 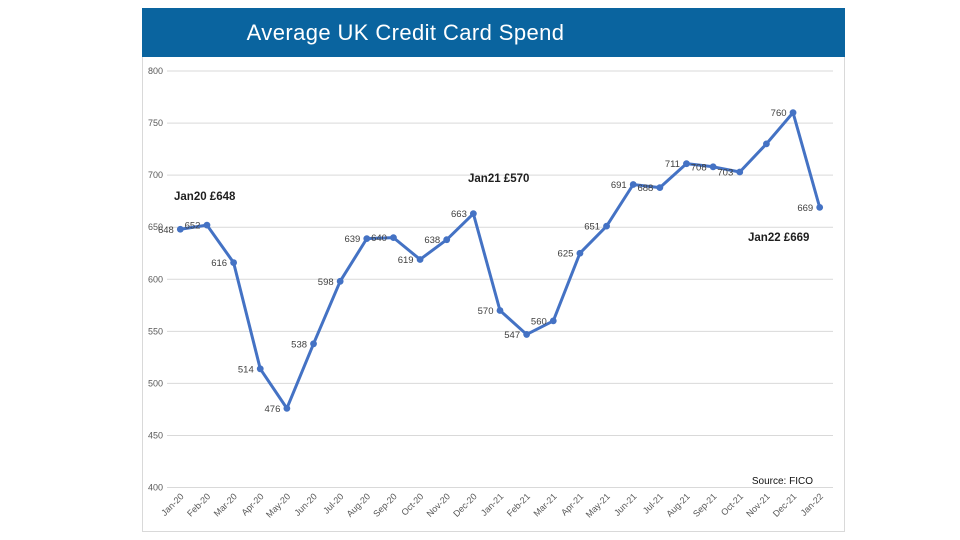 I want to click on y-axis-tick-label: 600, so click(x=155, y=279).